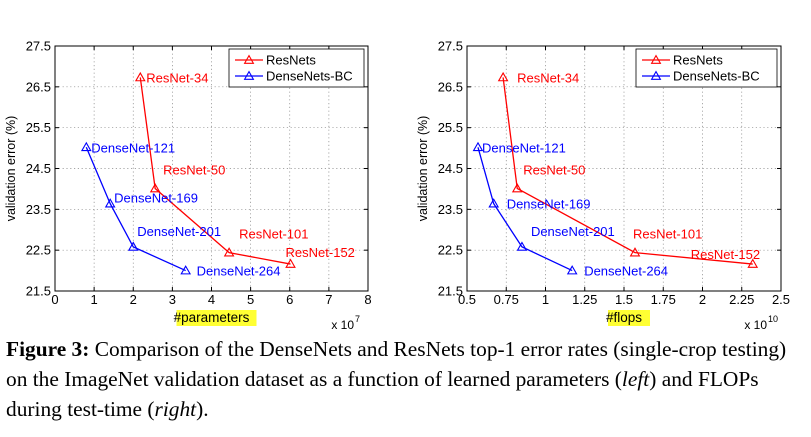  I want to click on caption-label: Figure 3:, so click(48, 349).